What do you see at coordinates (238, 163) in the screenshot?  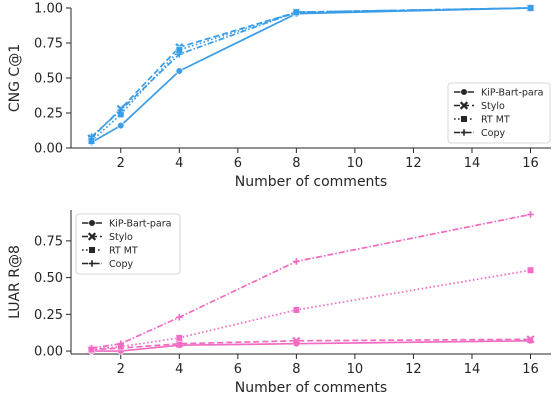 I see `cng-x-tick-label: 6` at bounding box center [238, 163].